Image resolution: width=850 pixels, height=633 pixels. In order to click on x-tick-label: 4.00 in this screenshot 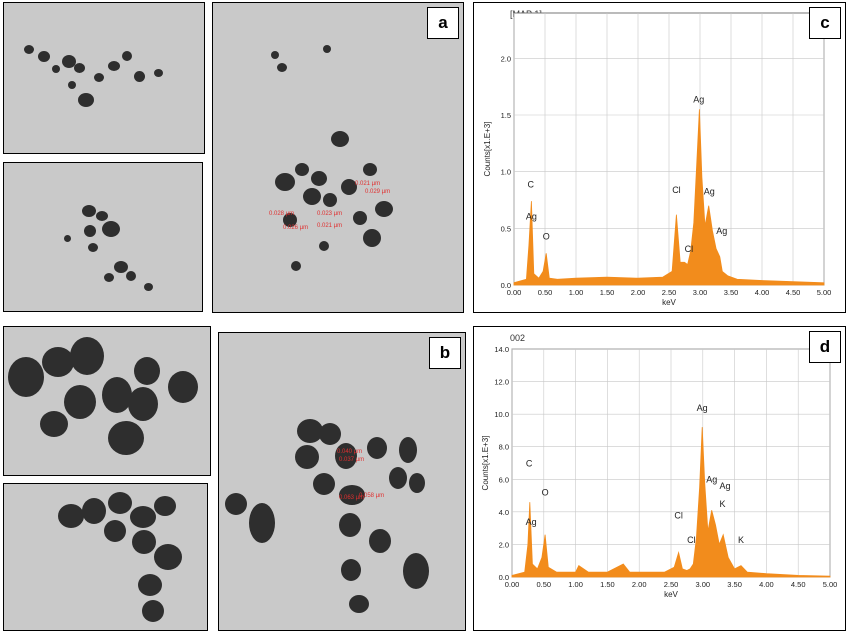, I will do `click(766, 584)`.